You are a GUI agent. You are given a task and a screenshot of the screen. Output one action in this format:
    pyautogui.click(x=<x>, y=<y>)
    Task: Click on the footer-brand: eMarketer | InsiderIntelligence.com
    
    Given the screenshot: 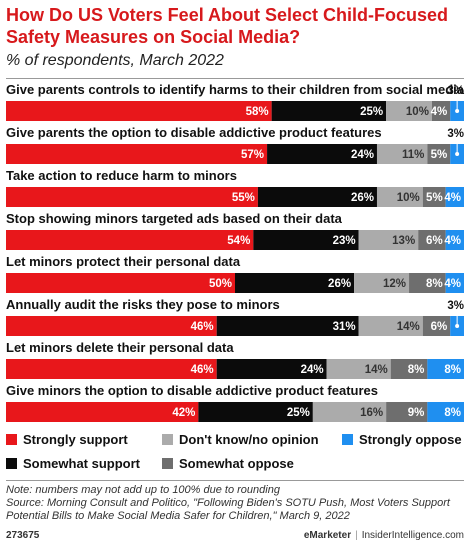 What is the action you would take?
    pyautogui.click(x=384, y=535)
    